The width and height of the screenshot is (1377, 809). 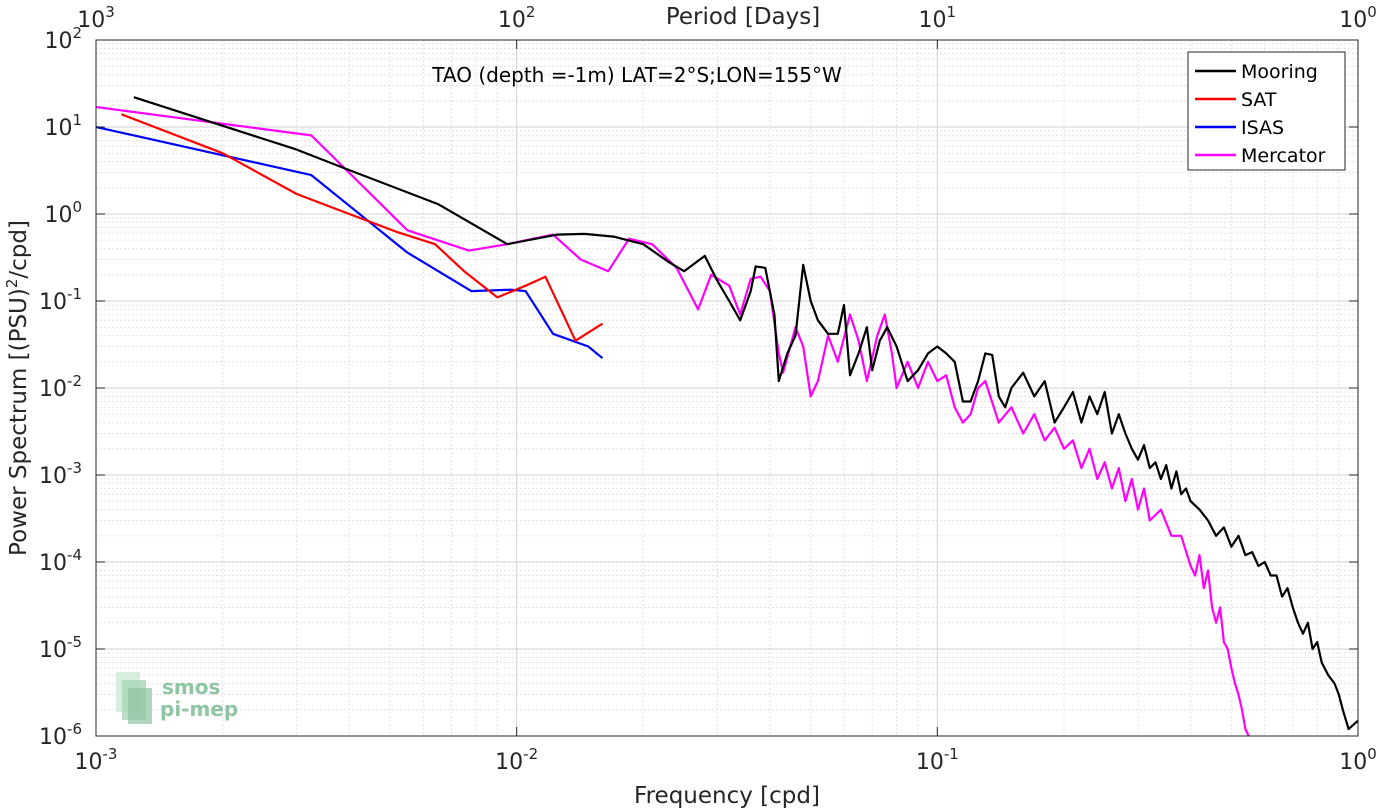 What do you see at coordinates (727, 796) in the screenshot?
I see `x-axis-label: Frequency [cpd]` at bounding box center [727, 796].